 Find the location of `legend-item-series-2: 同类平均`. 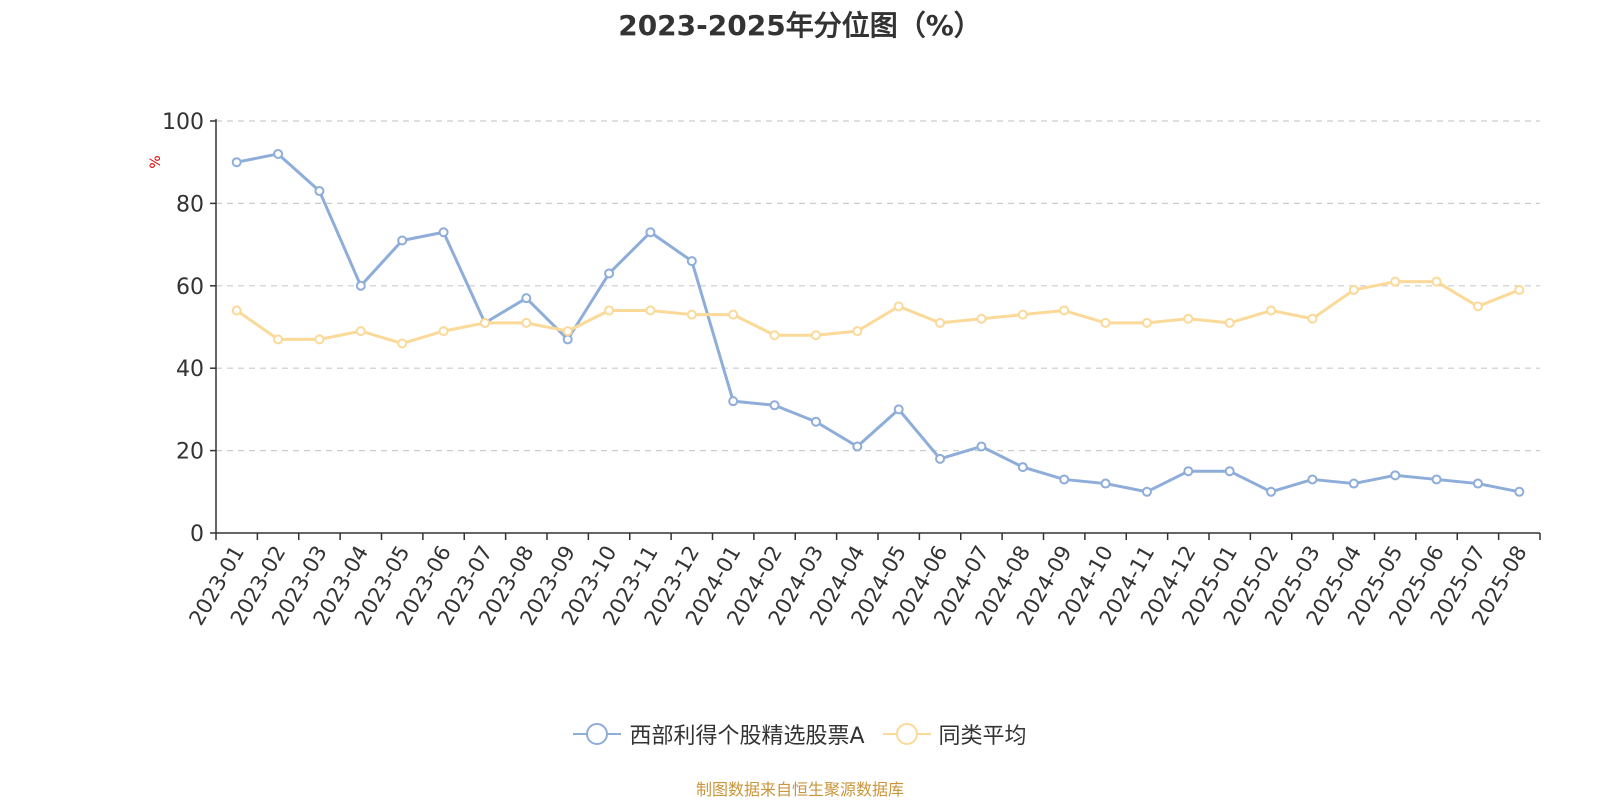

legend-item-series-2: 同类平均 is located at coordinates (954, 734).